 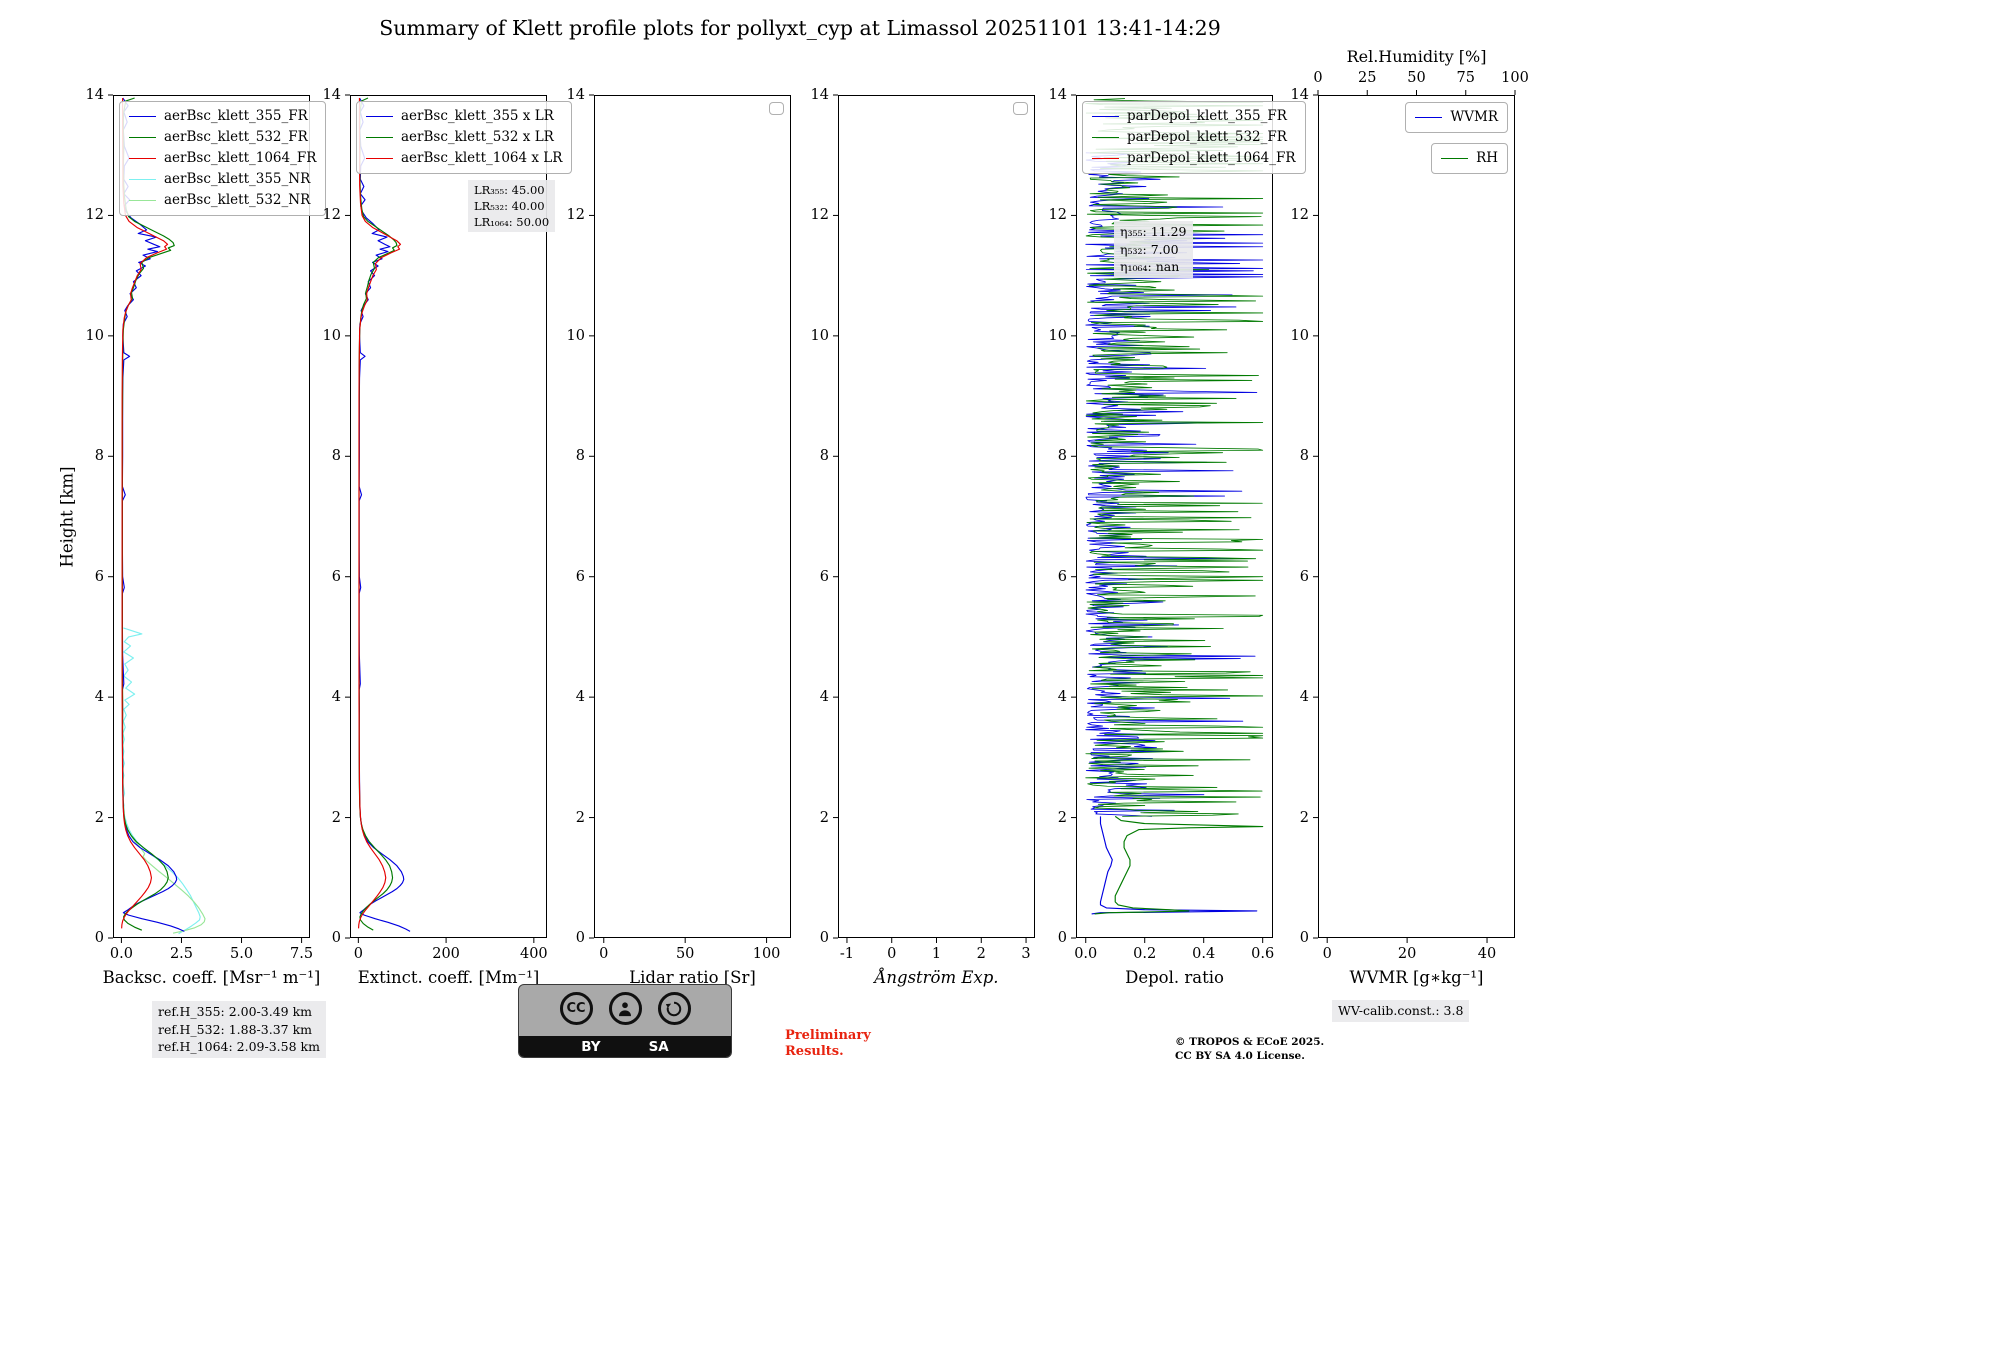 What do you see at coordinates (1401, 1011) in the screenshot?
I see `wv-calib-note: WV-calib.const.: 3.8` at bounding box center [1401, 1011].